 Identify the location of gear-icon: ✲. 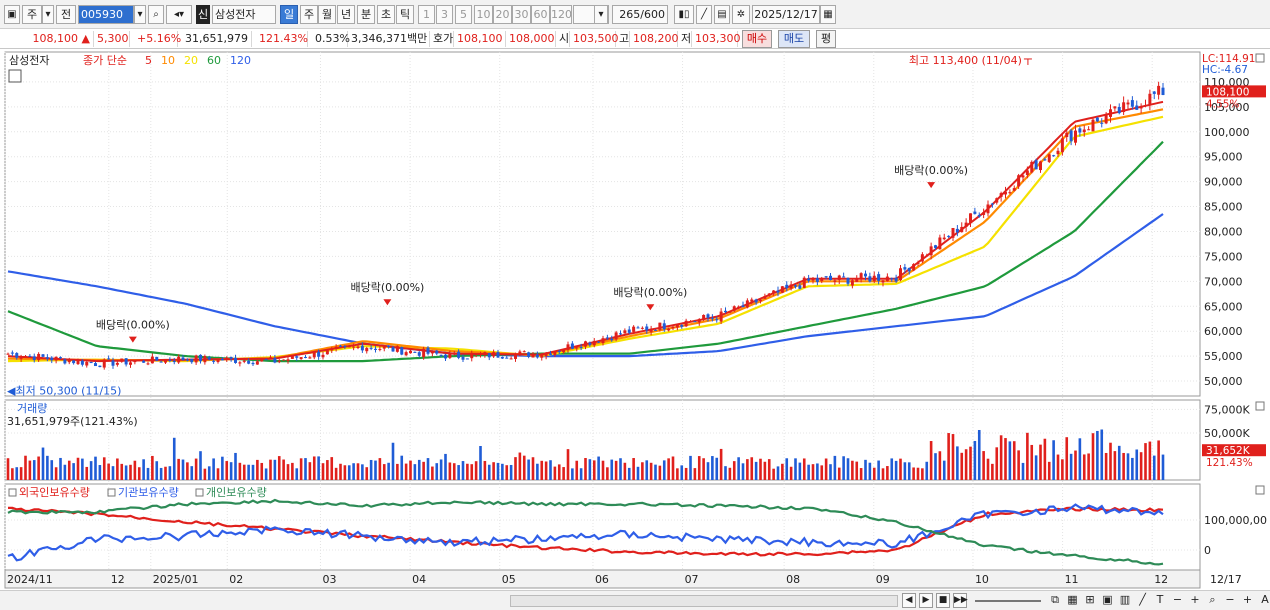
(741, 14).